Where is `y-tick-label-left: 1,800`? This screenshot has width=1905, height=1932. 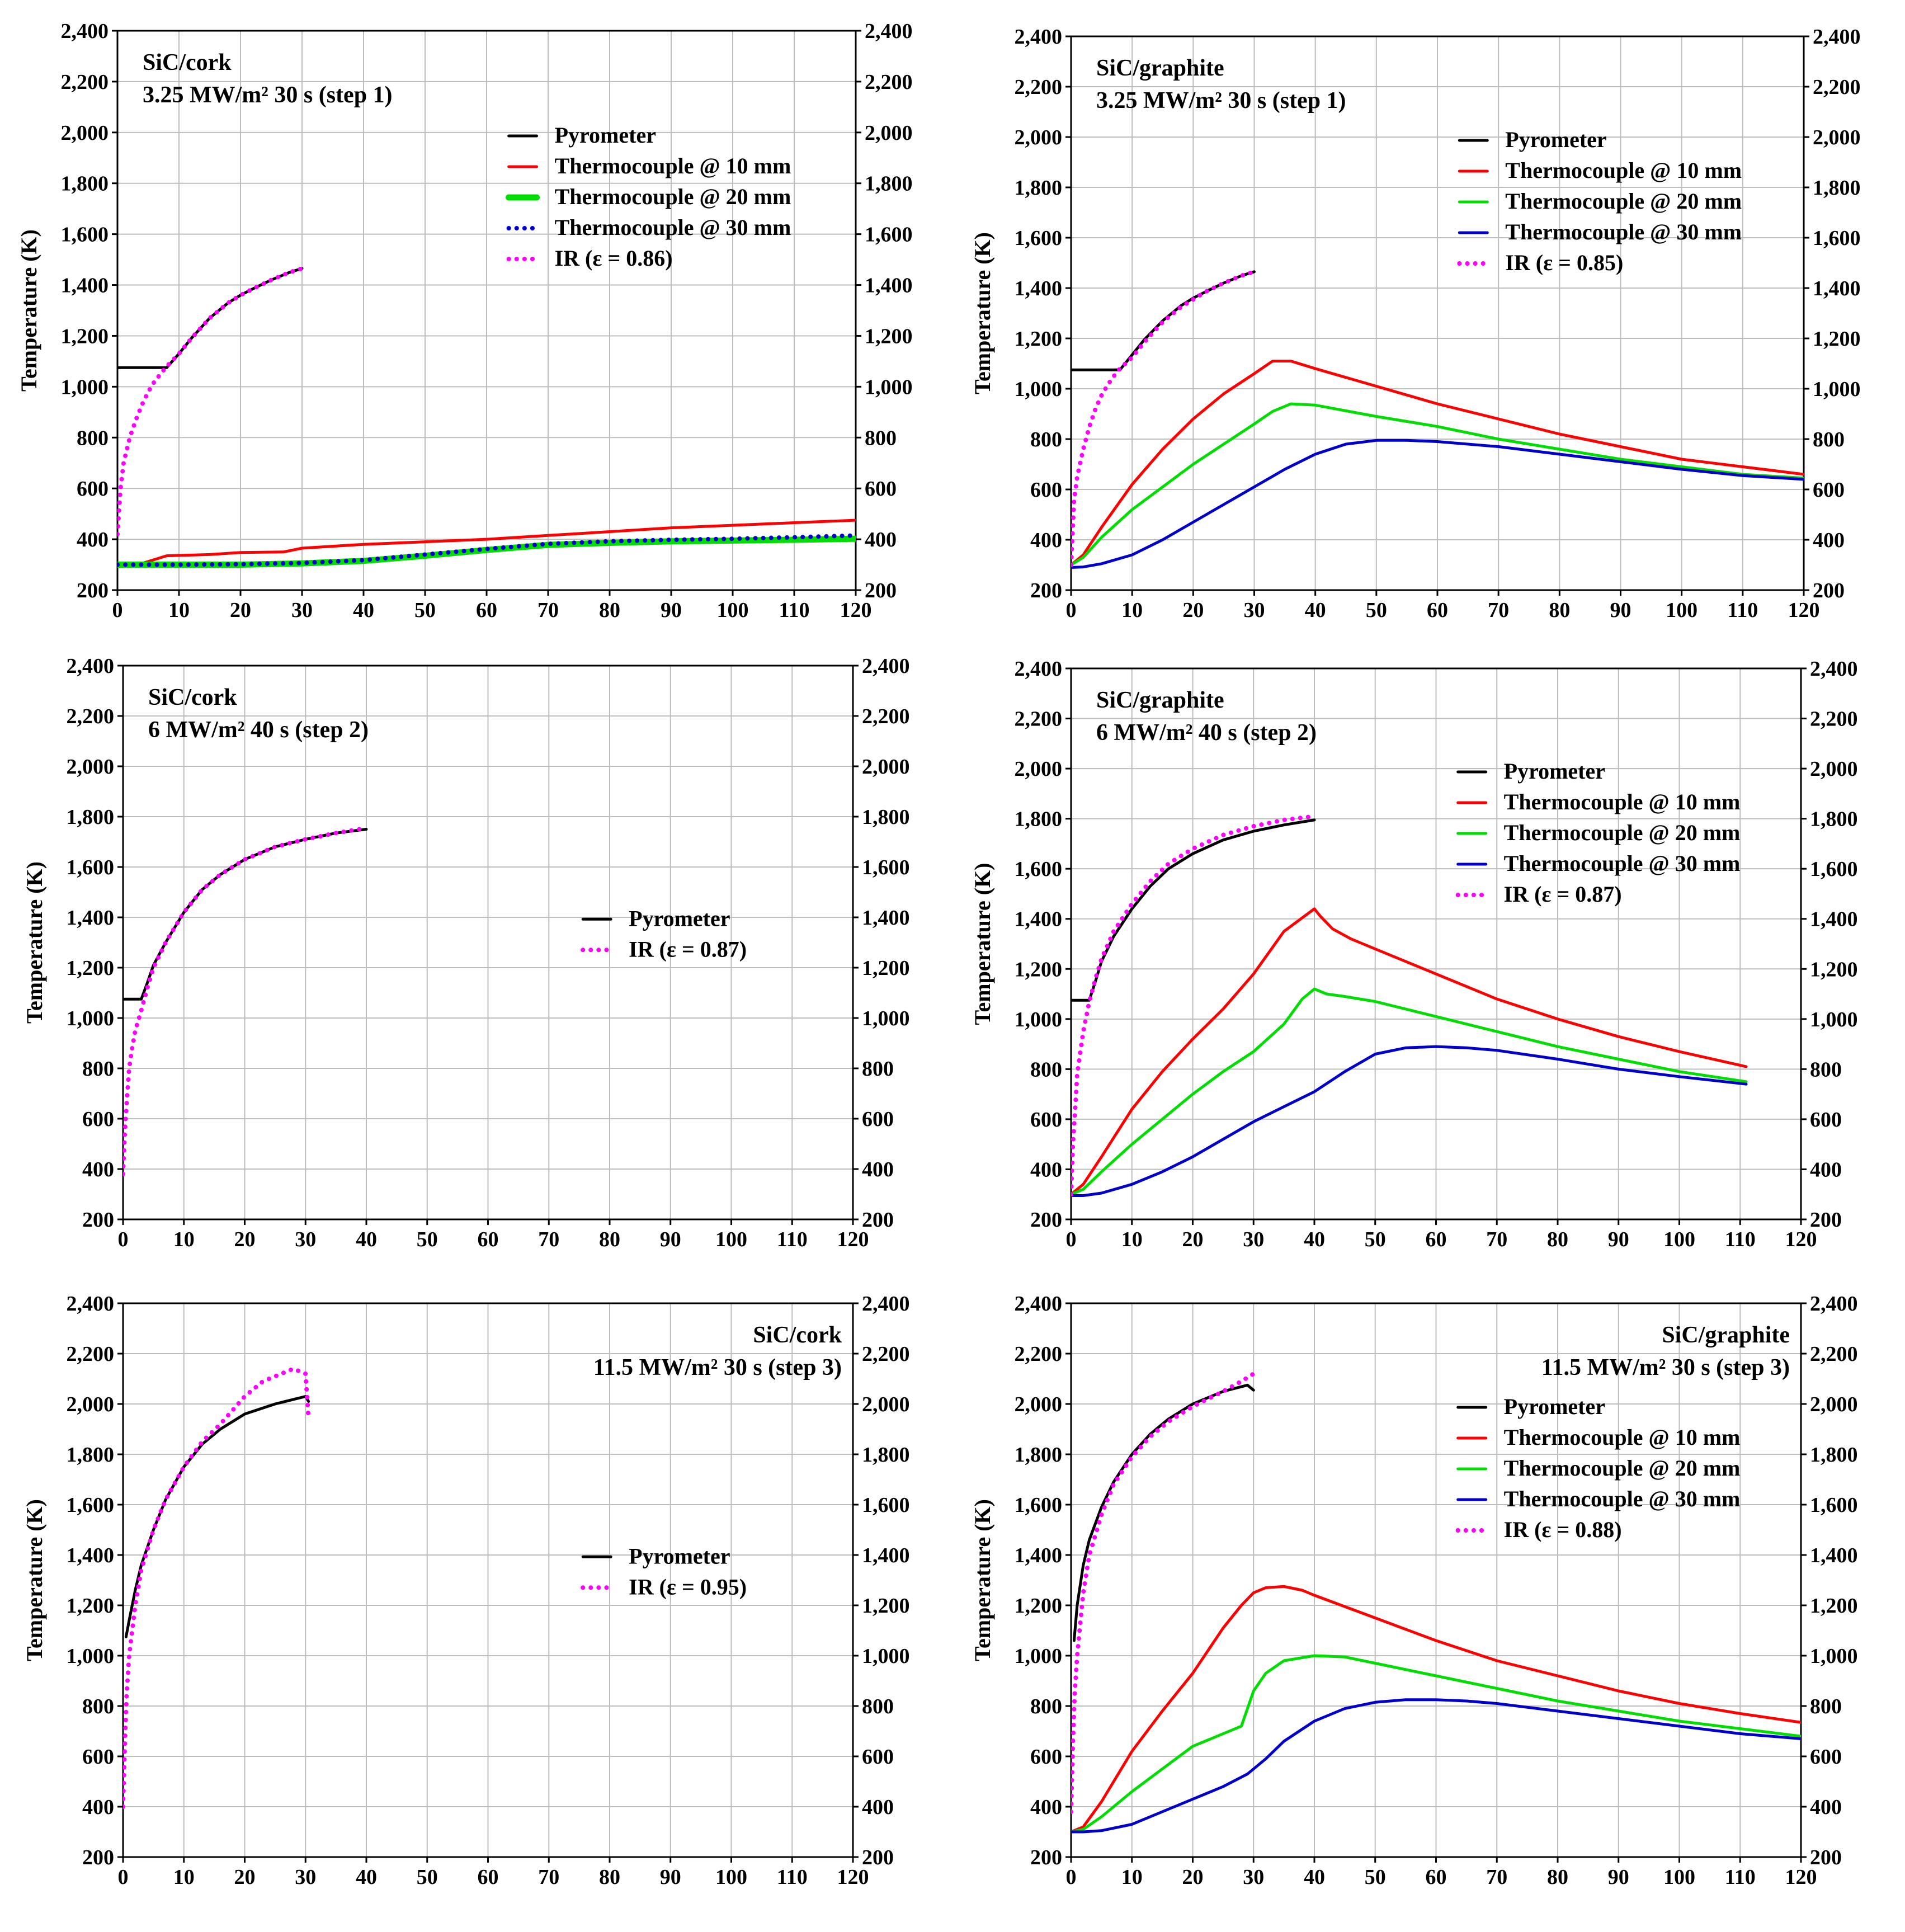
y-tick-label-left: 1,800 is located at coordinates (91, 1455).